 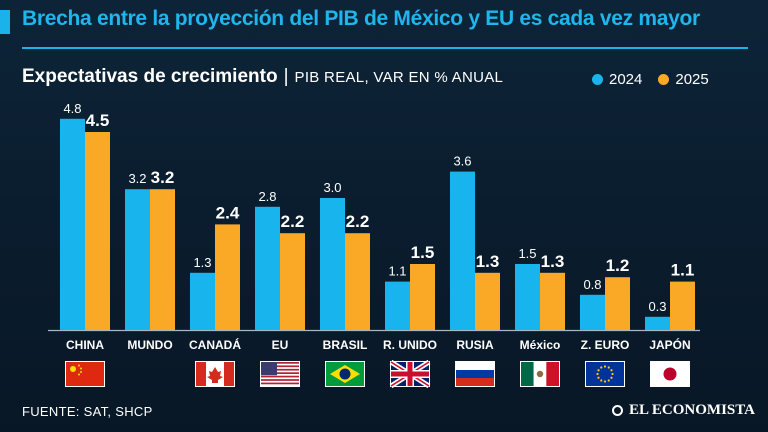 What do you see at coordinates (618, 265) in the screenshot?
I see `data-label-2025-8: 1.2` at bounding box center [618, 265].